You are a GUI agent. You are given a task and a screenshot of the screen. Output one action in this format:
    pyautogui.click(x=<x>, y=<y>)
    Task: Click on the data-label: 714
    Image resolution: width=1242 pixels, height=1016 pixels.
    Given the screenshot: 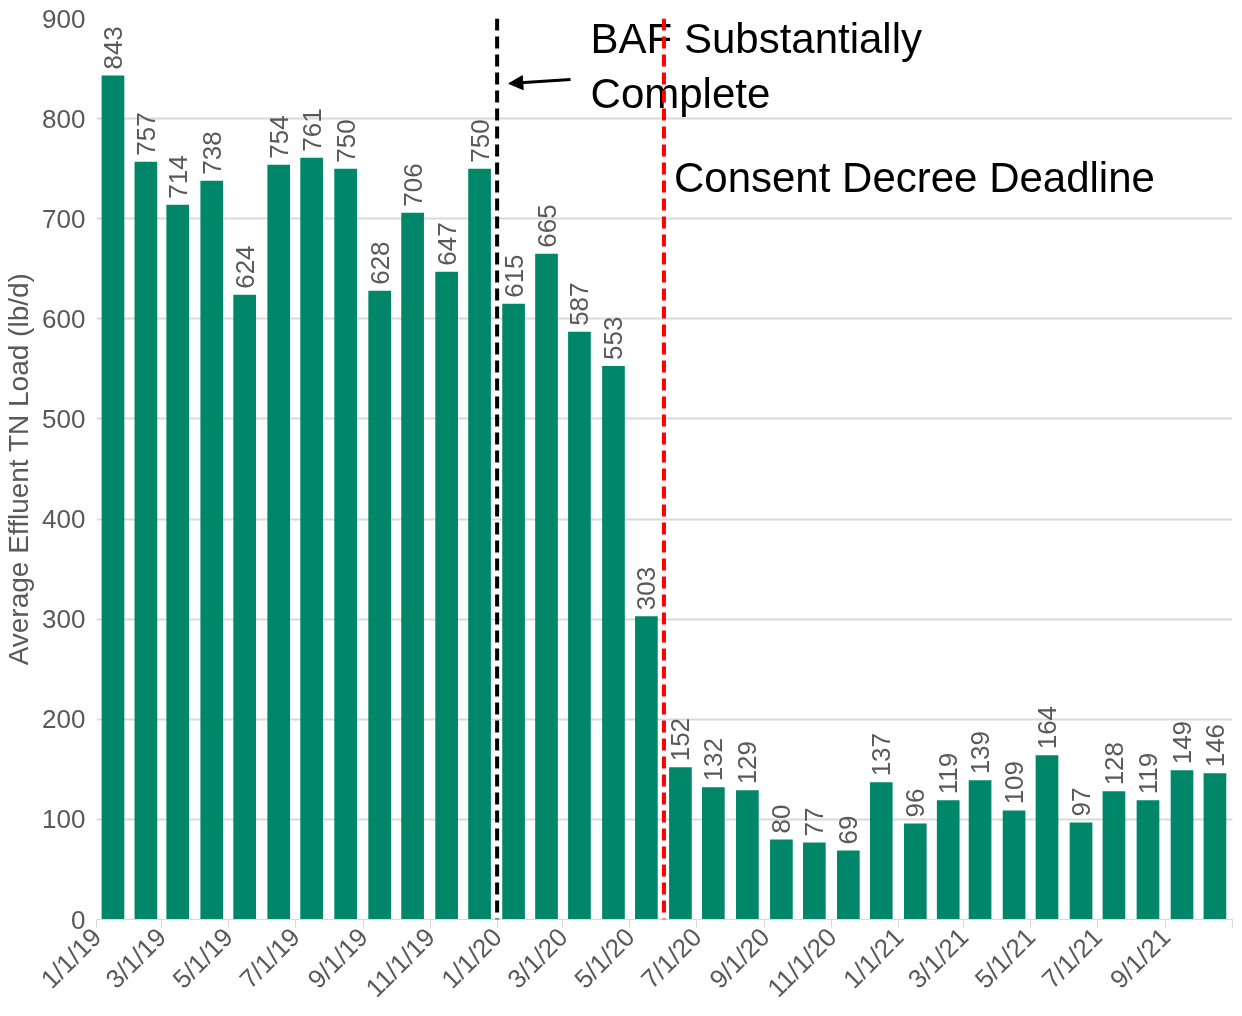 What is the action you would take?
    pyautogui.click(x=177, y=177)
    